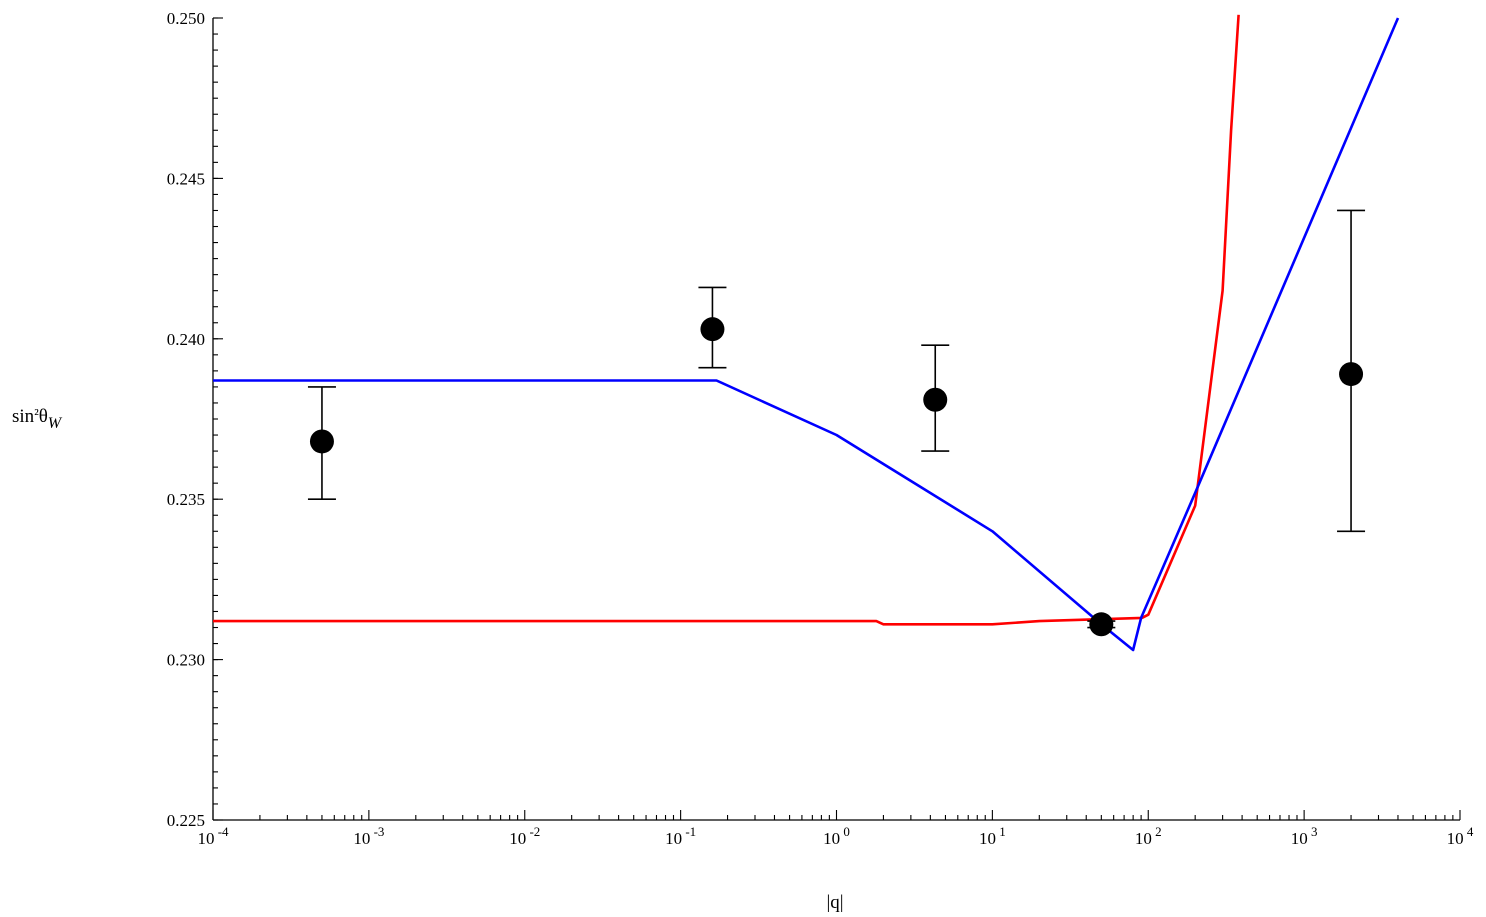  I want to click on x-tick-exponent: -4, so click(221, 831).